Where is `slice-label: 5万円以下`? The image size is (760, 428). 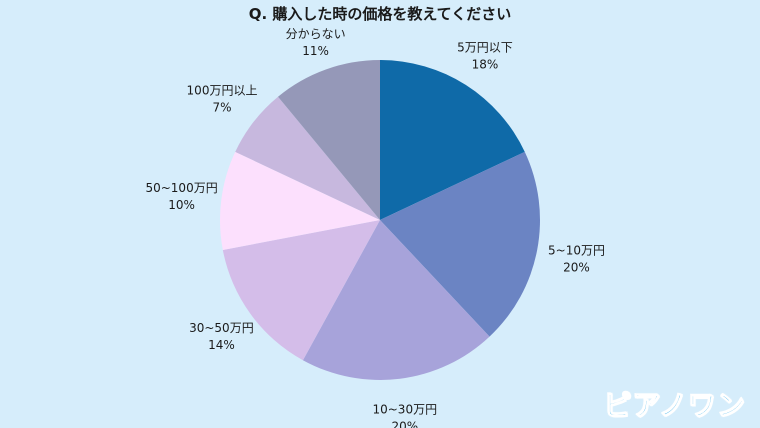 slice-label: 5万円以下 is located at coordinates (485, 48).